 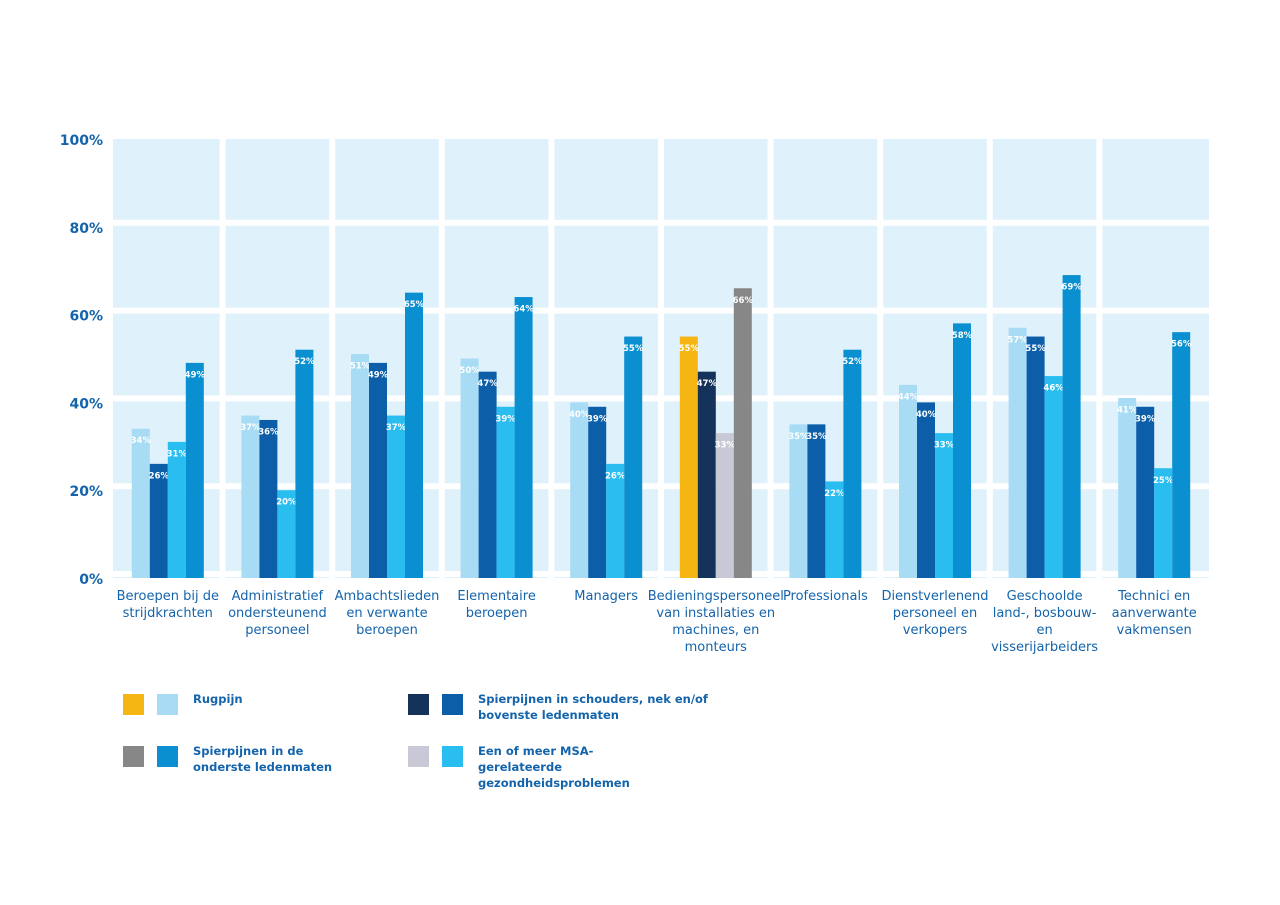 What do you see at coordinates (86, 492) in the screenshot?
I see `y-tick-label: 20%` at bounding box center [86, 492].